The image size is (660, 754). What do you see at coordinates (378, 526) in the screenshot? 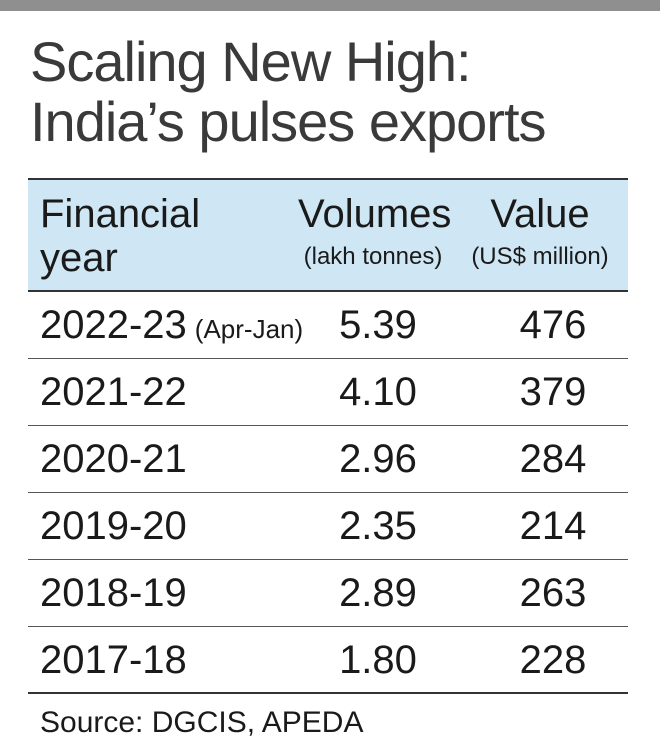
I see `cell-volume: 2.35` at bounding box center [378, 526].